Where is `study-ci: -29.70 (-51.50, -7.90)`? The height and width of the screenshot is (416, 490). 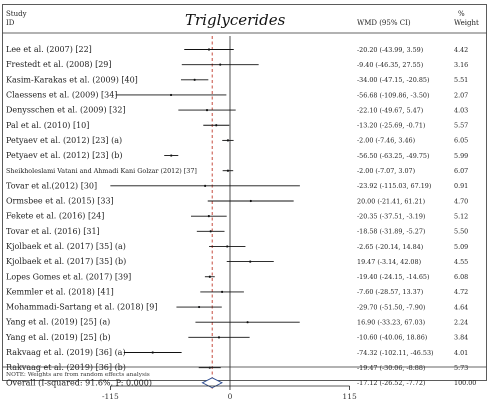 study-ci: -29.70 (-51.50, -7.90) is located at coordinates (391, 307).